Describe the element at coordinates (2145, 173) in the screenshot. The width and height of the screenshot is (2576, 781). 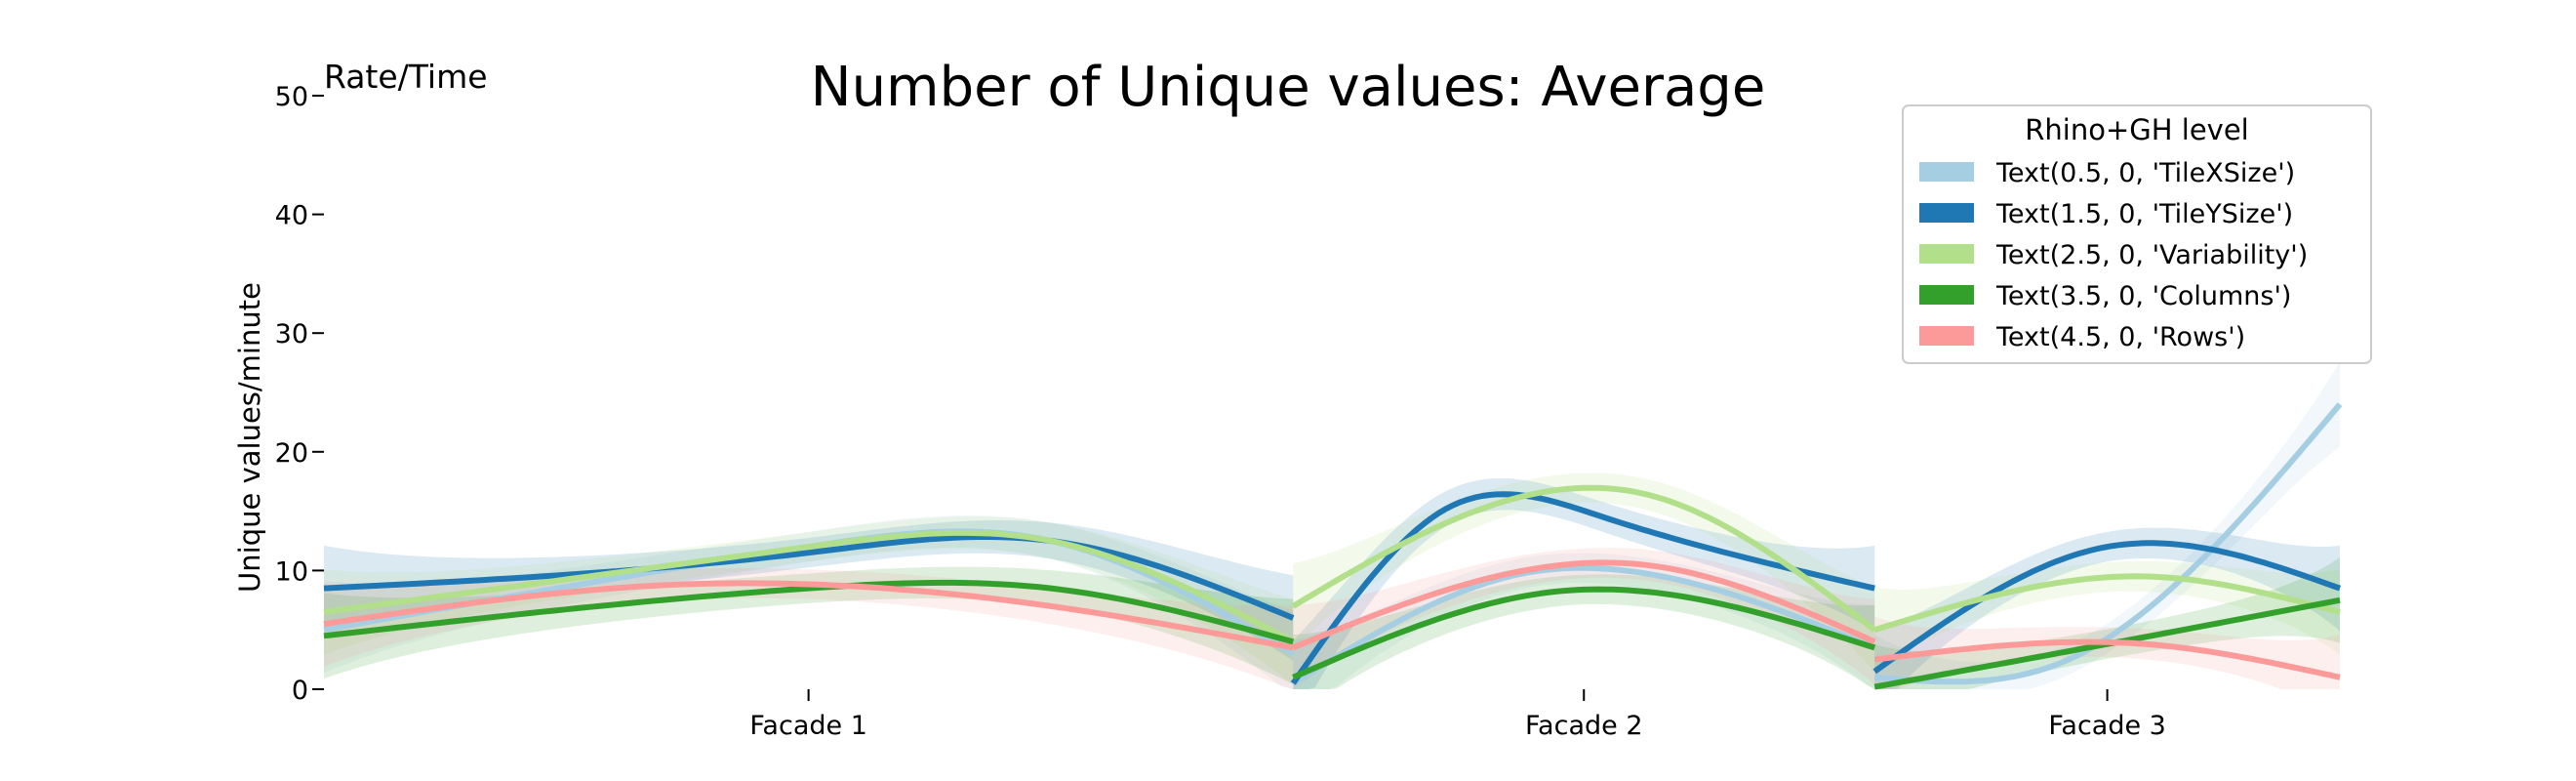
I see `legend-entry: Text(0.5, 0, 'TileXSize')` at that location.